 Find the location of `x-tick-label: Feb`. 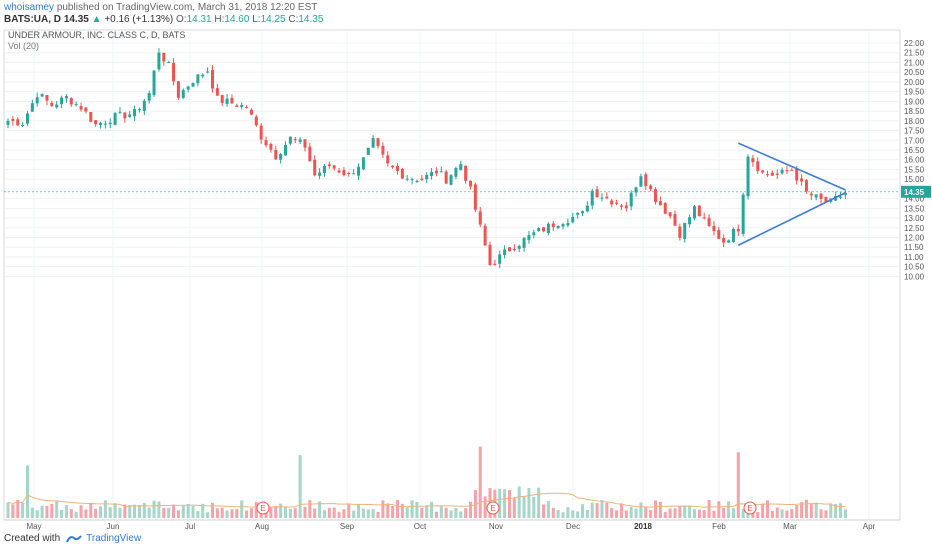

x-tick-label: Feb is located at coordinates (719, 526).